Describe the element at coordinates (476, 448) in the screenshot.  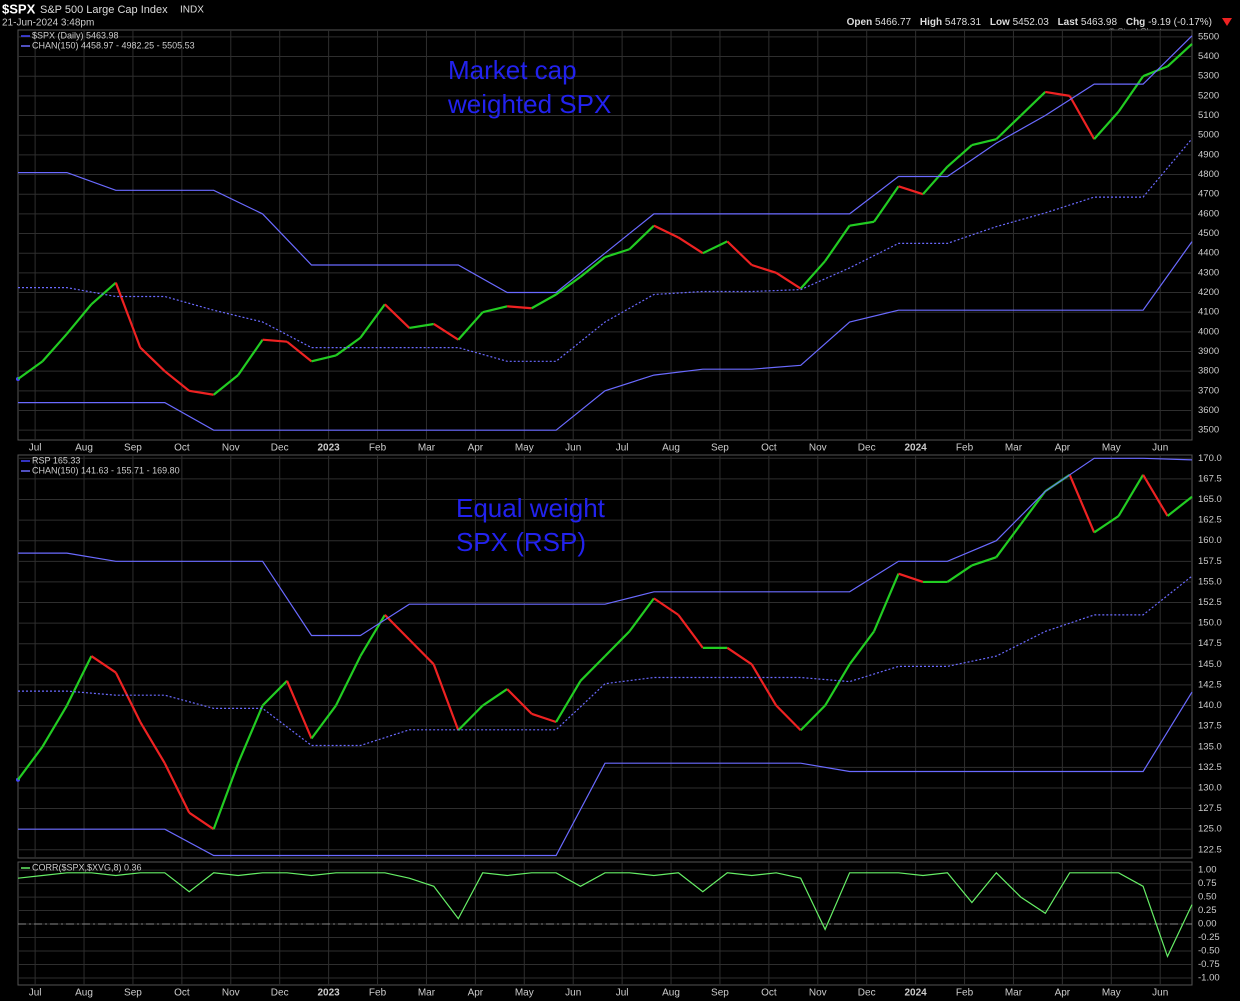
I see `x-tick-label: Apr` at that location.